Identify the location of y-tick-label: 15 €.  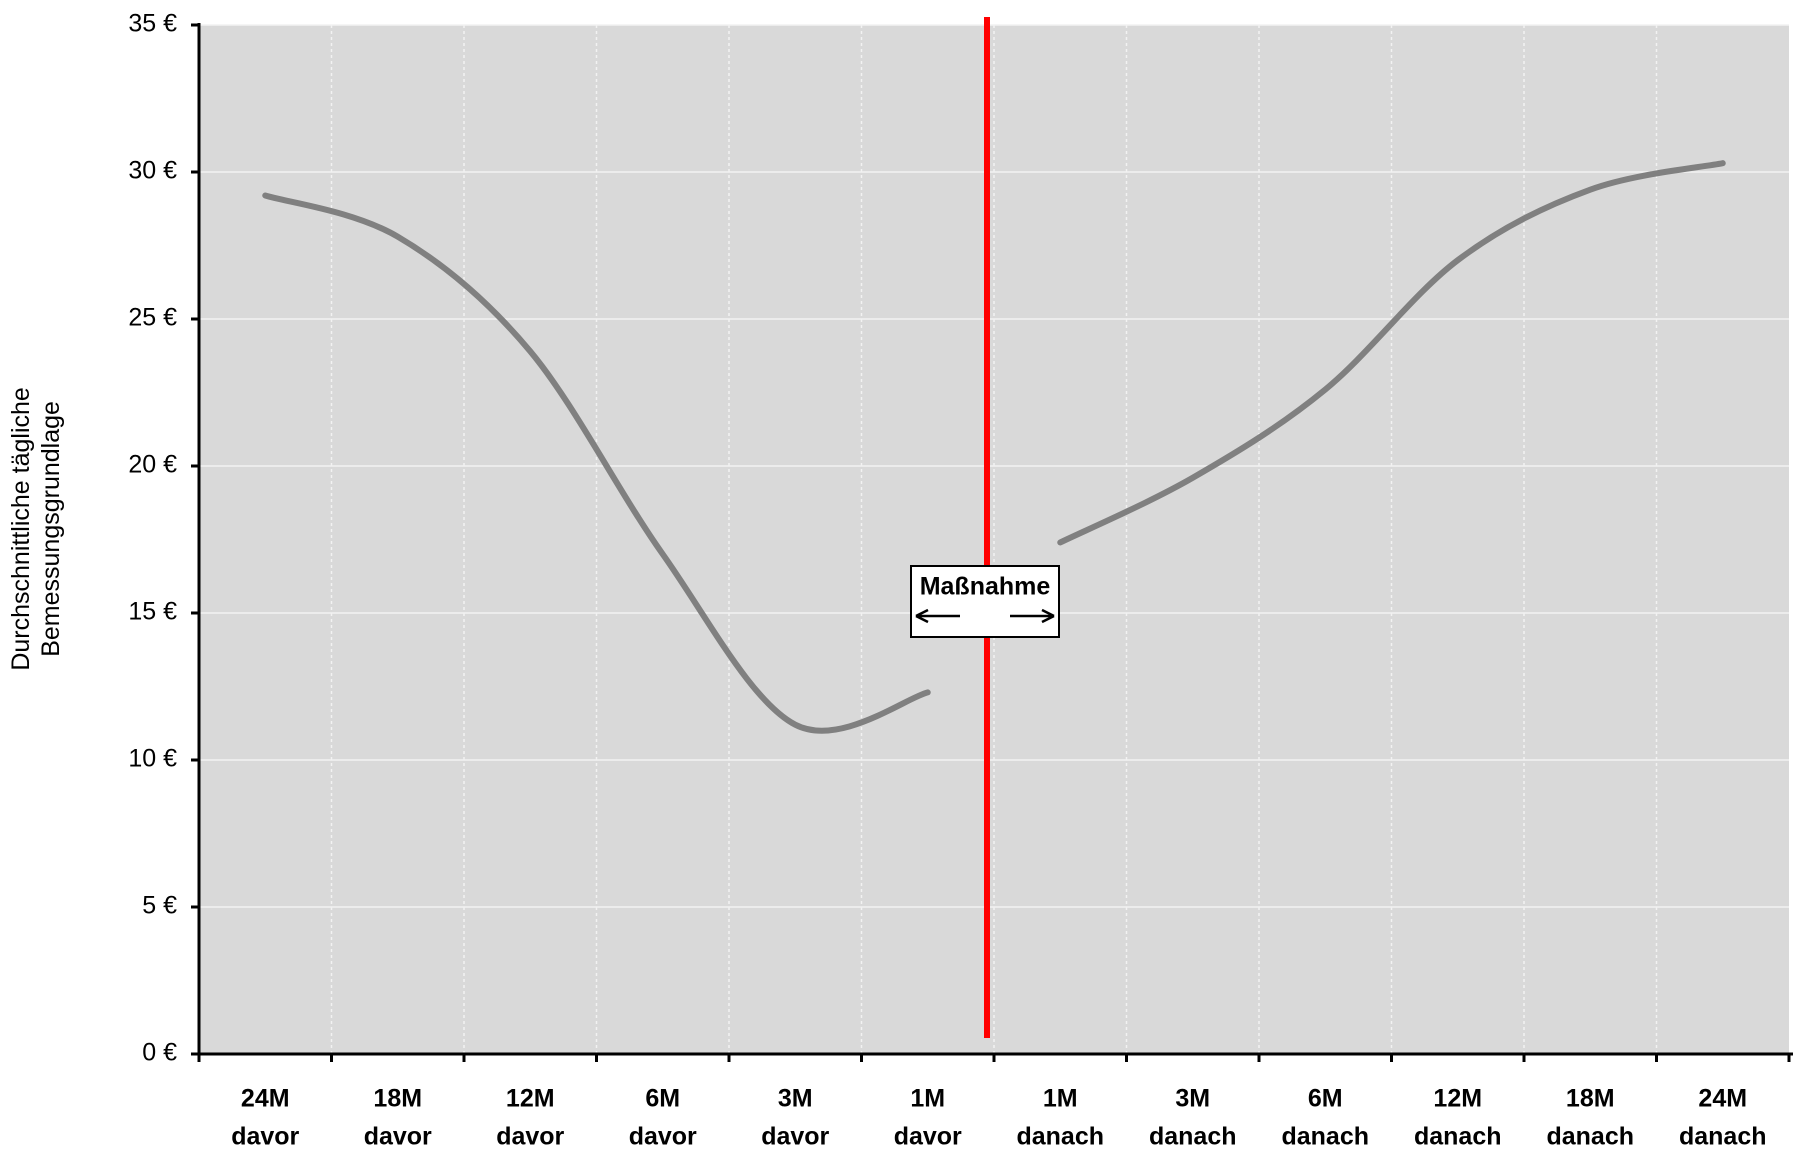
(152, 612).